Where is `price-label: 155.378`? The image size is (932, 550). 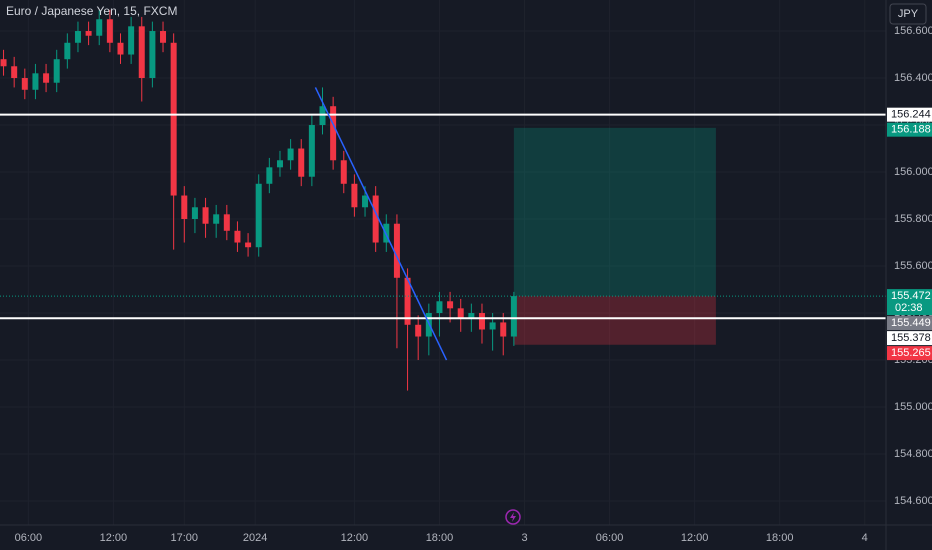
price-label: 155.378 is located at coordinates (911, 338).